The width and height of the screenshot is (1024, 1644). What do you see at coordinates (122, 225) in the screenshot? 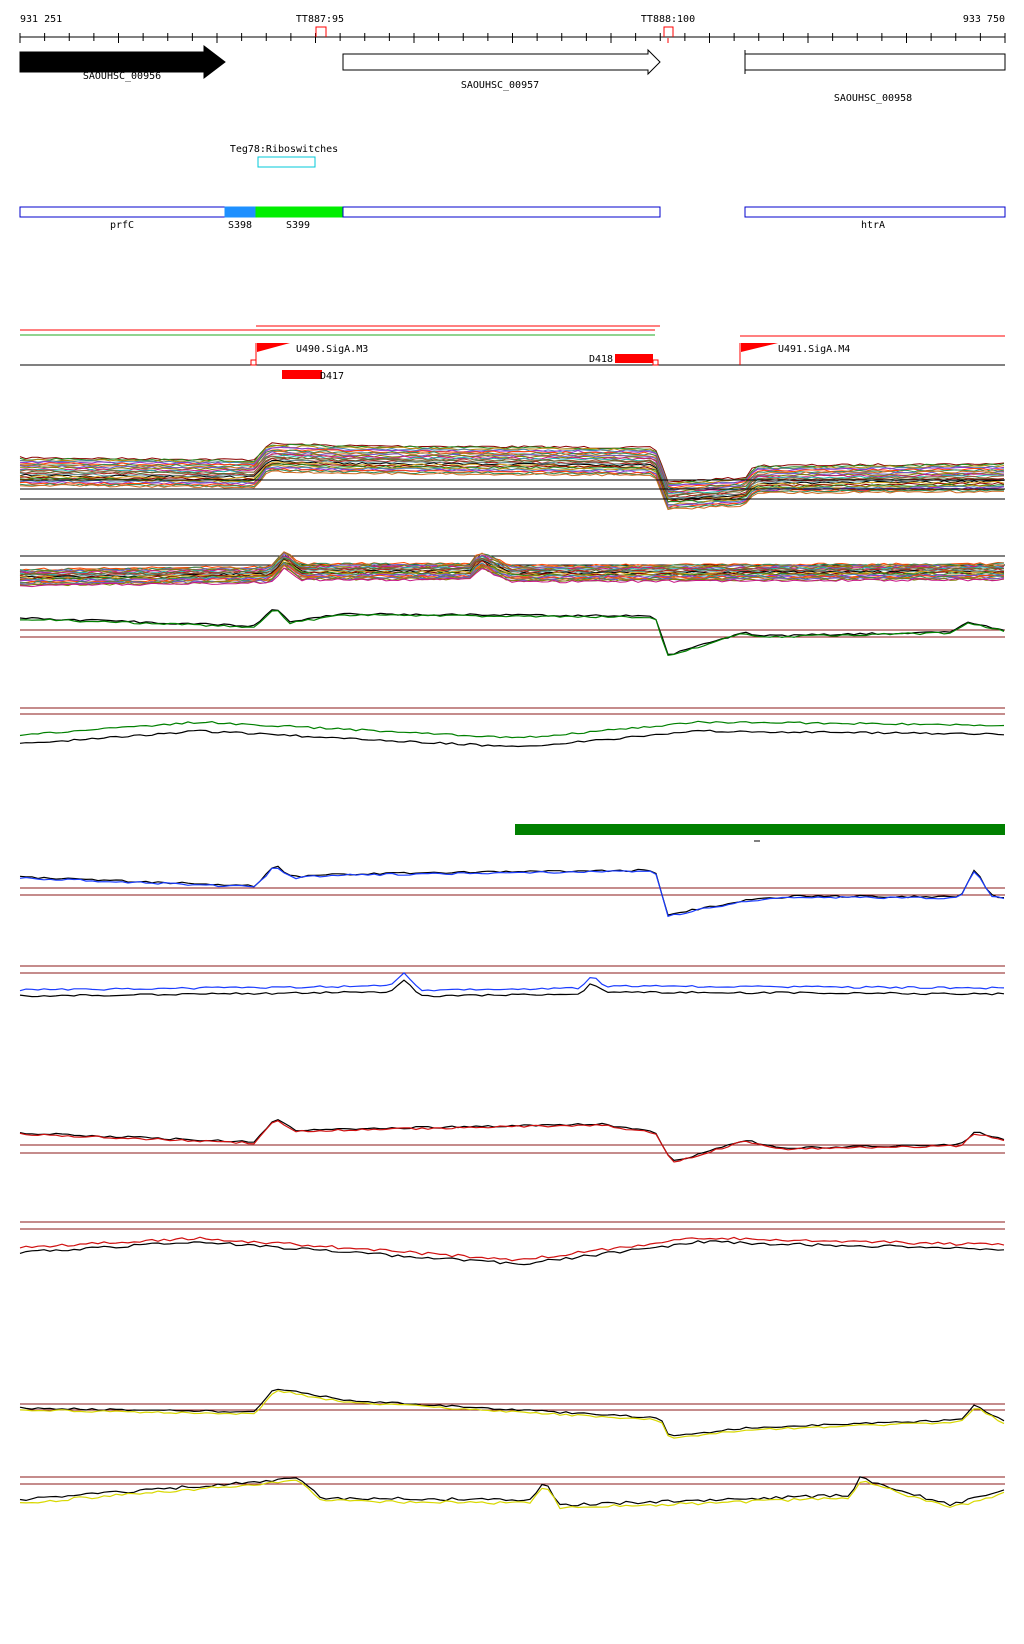
I see `segment-label: prfC` at bounding box center [122, 225].